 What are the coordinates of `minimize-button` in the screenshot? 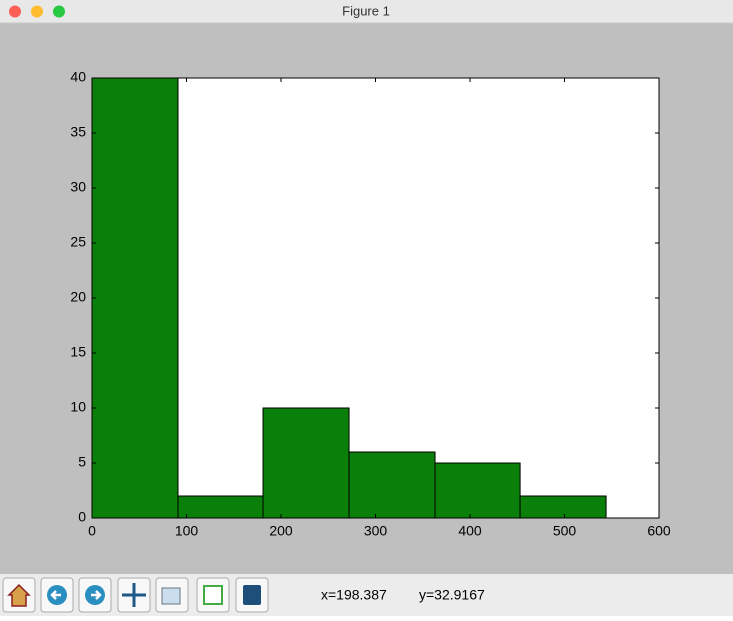 It's located at (37, 11).